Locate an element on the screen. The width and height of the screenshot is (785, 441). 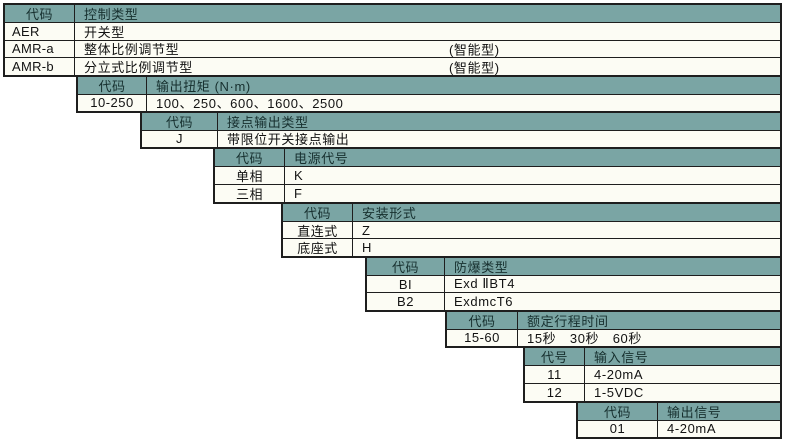
block-power-code: 代码 电源代号 单相 K 三相 F is located at coordinates (497, 175).